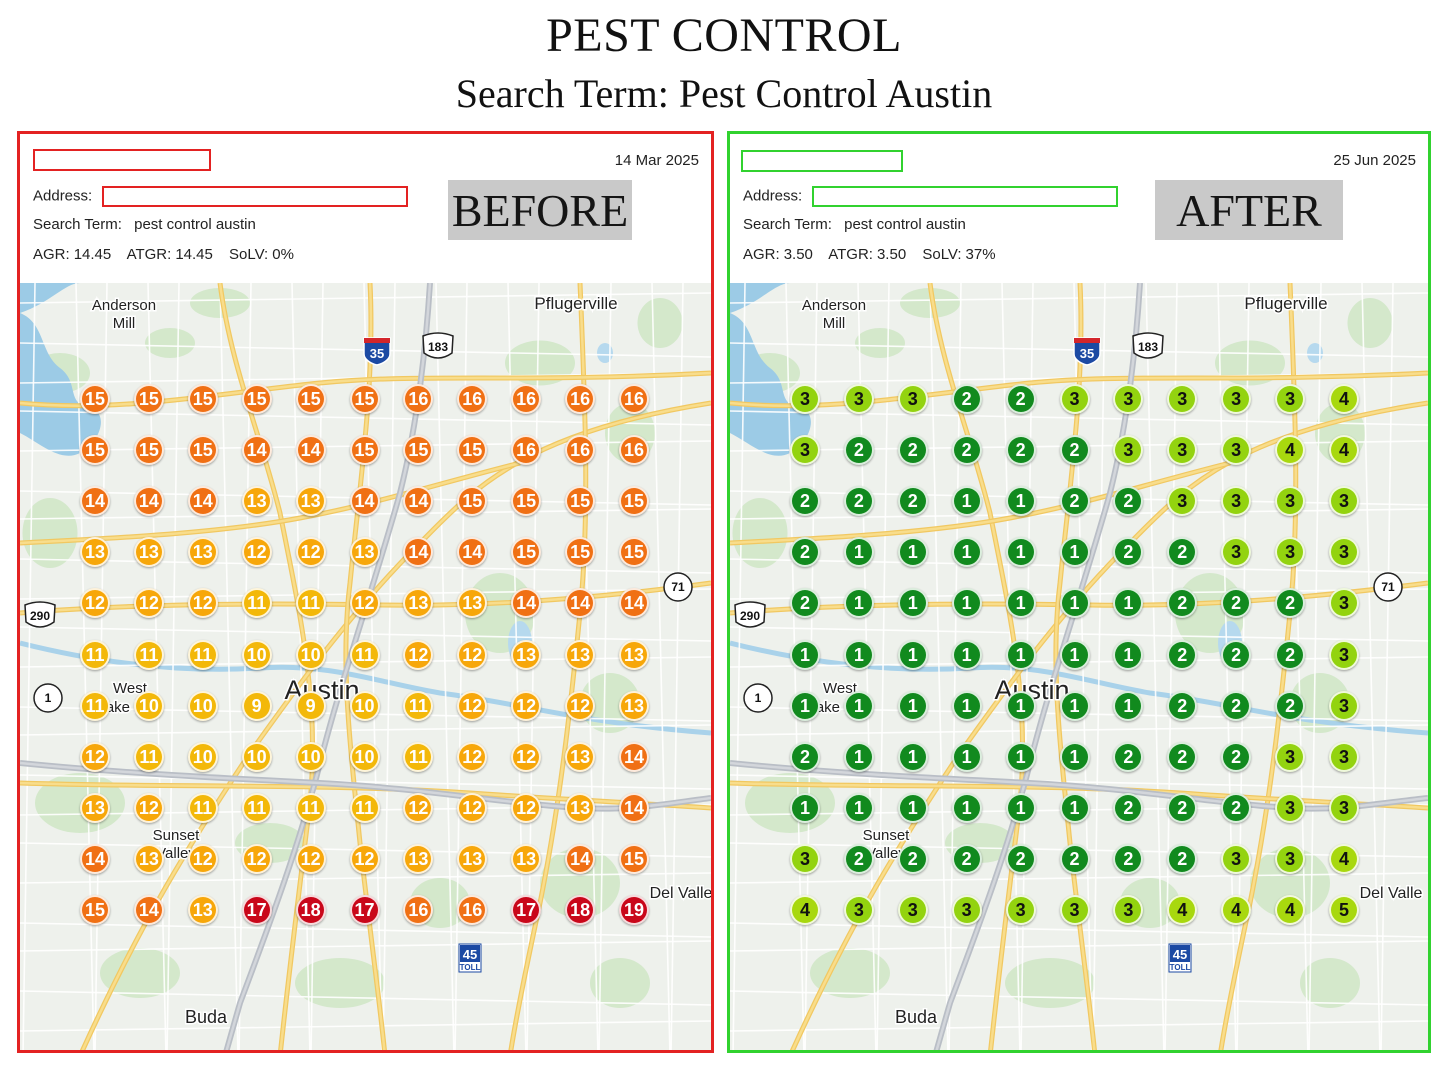  What do you see at coordinates (634, 910) in the screenshot?
I see `rank-marker: 19` at bounding box center [634, 910].